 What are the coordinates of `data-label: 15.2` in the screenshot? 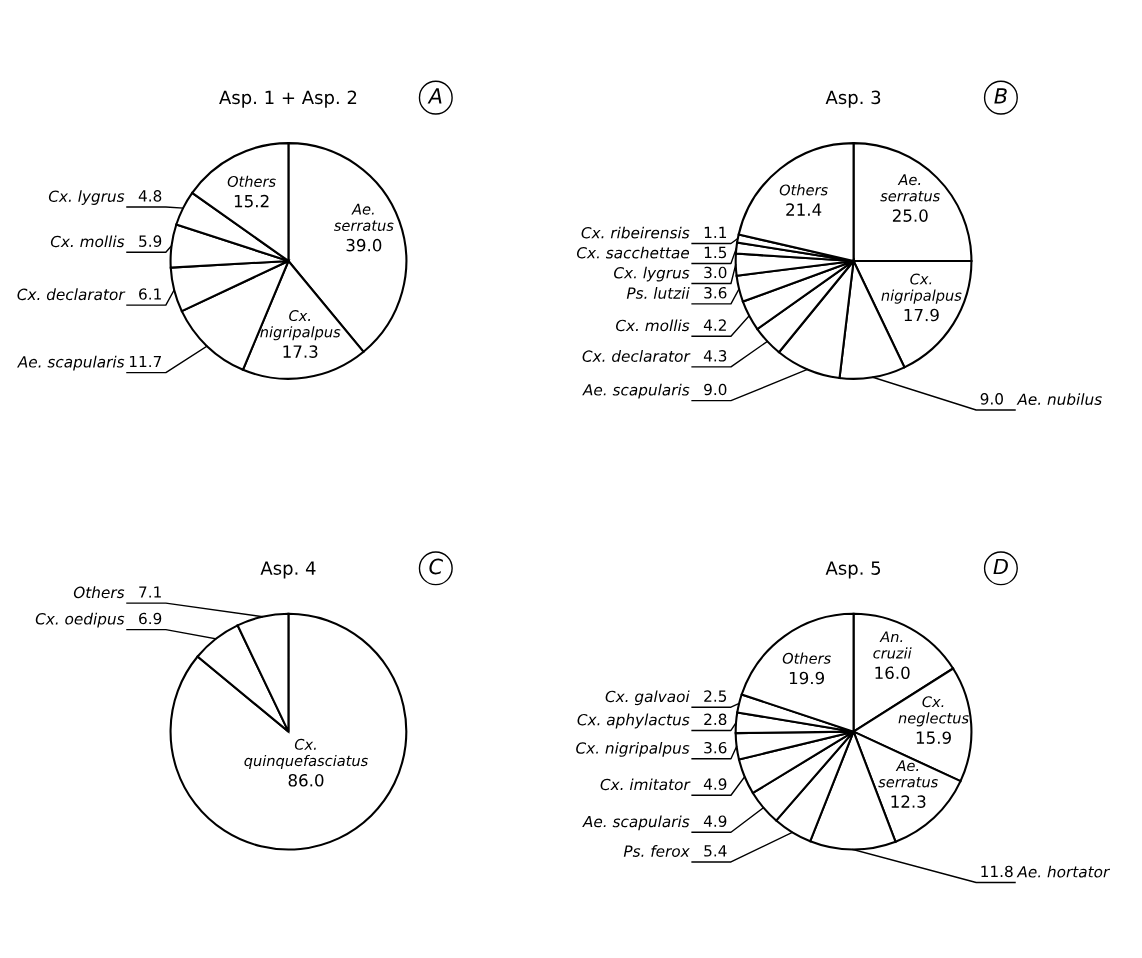 It's located at (251, 201).